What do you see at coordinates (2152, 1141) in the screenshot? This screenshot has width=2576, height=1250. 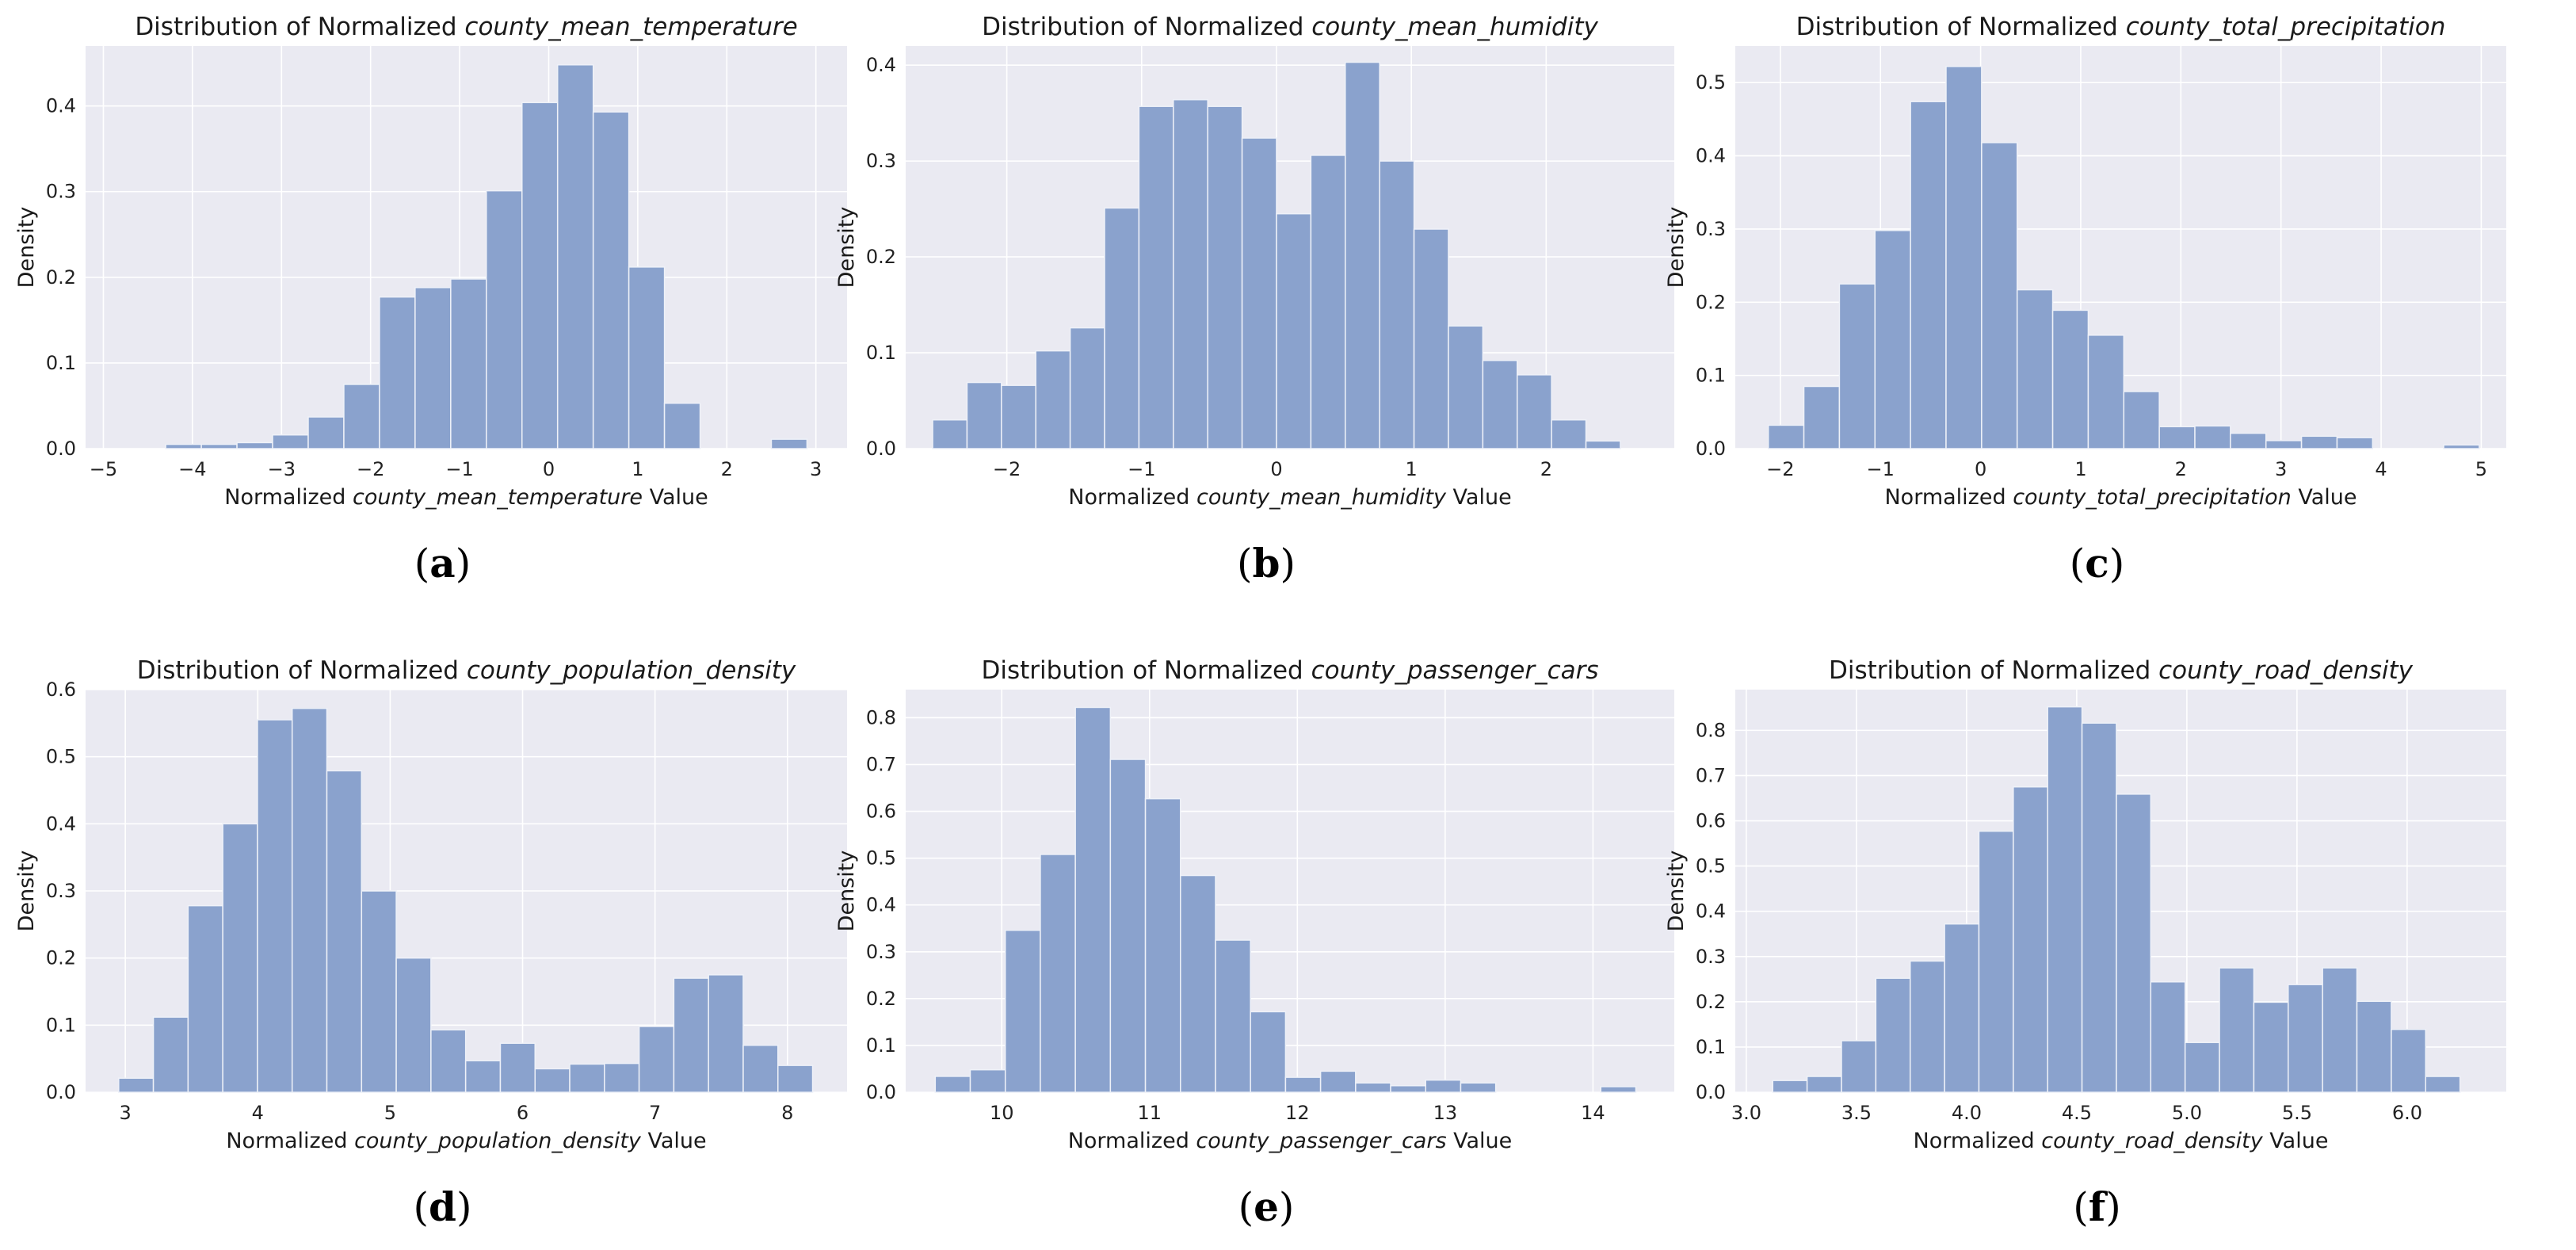 I see `xlabel-variable: county_road_density` at bounding box center [2152, 1141].